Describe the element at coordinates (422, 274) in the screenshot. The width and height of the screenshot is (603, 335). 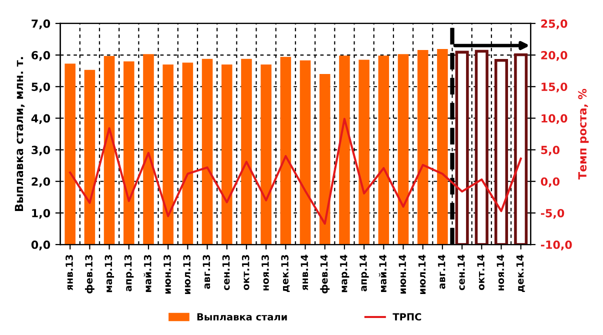
I see `x-tick-label: июл.14` at that location.